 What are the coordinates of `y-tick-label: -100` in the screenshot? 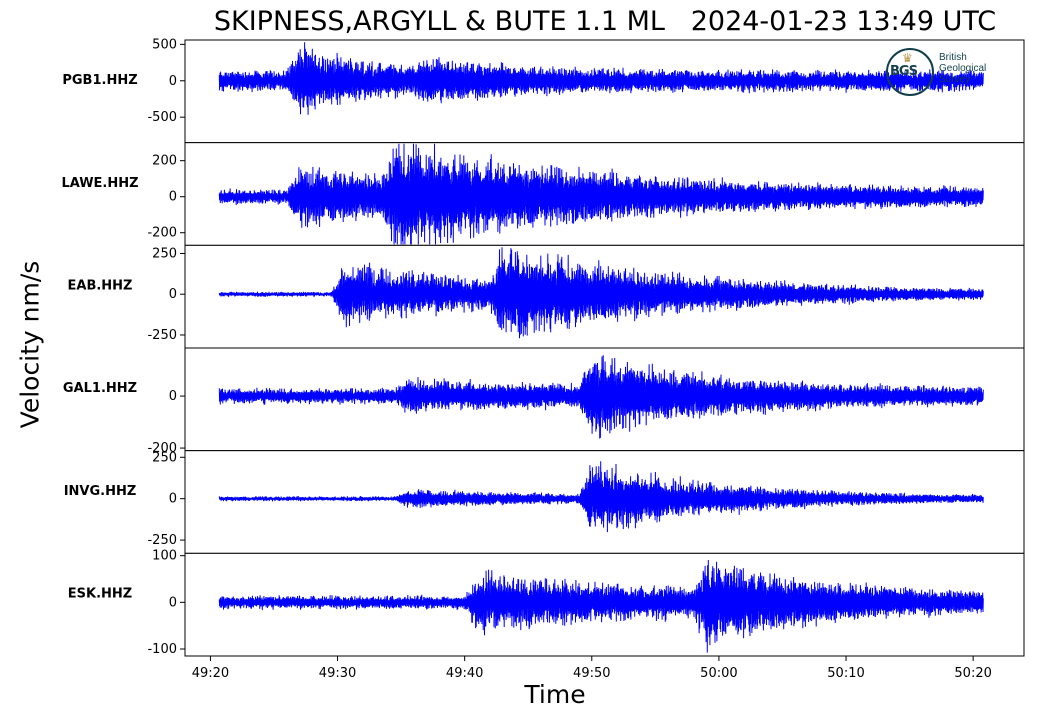 It's located at (162, 649).